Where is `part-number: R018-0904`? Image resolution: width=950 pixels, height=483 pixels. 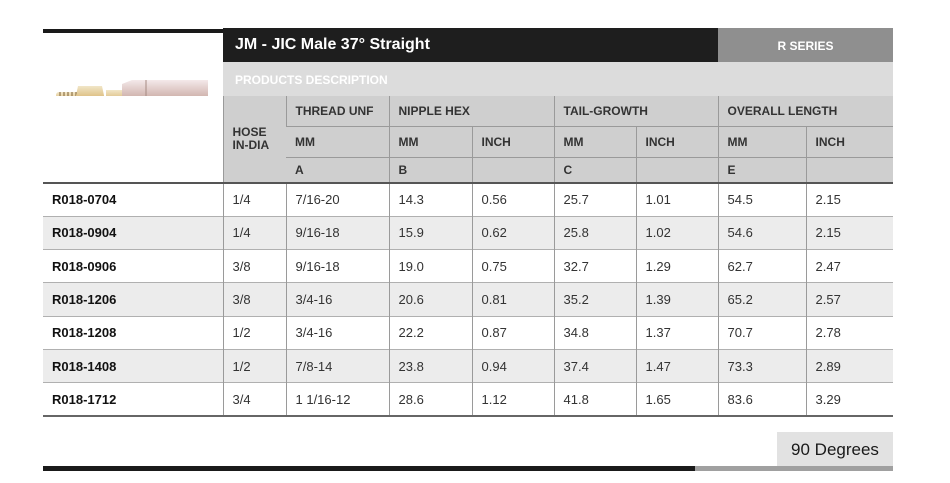 part-number: R018-0904 is located at coordinates (133, 232).